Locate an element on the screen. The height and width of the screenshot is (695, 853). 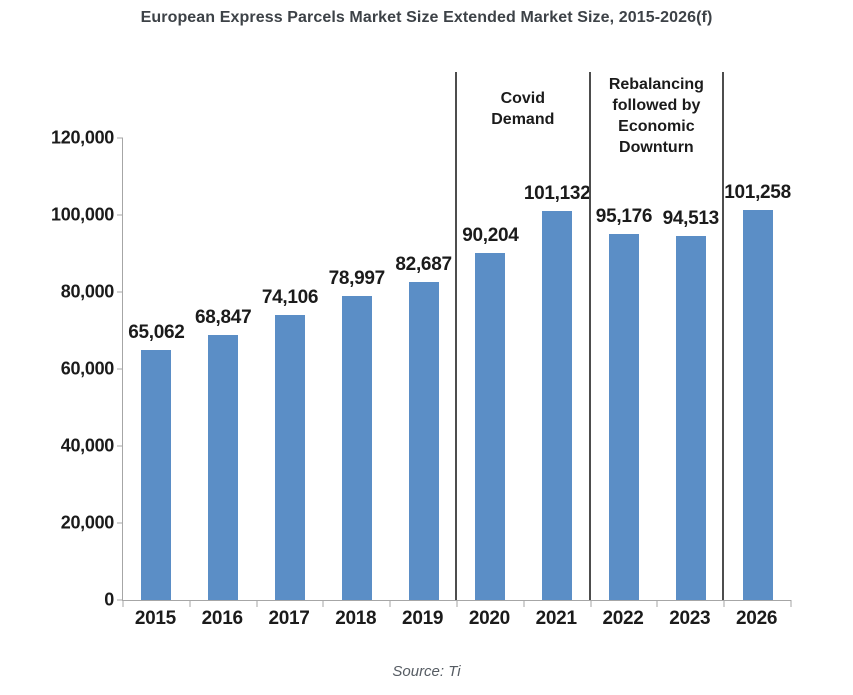
y-axis-tick-label: 20,000 is located at coordinates (87, 522).